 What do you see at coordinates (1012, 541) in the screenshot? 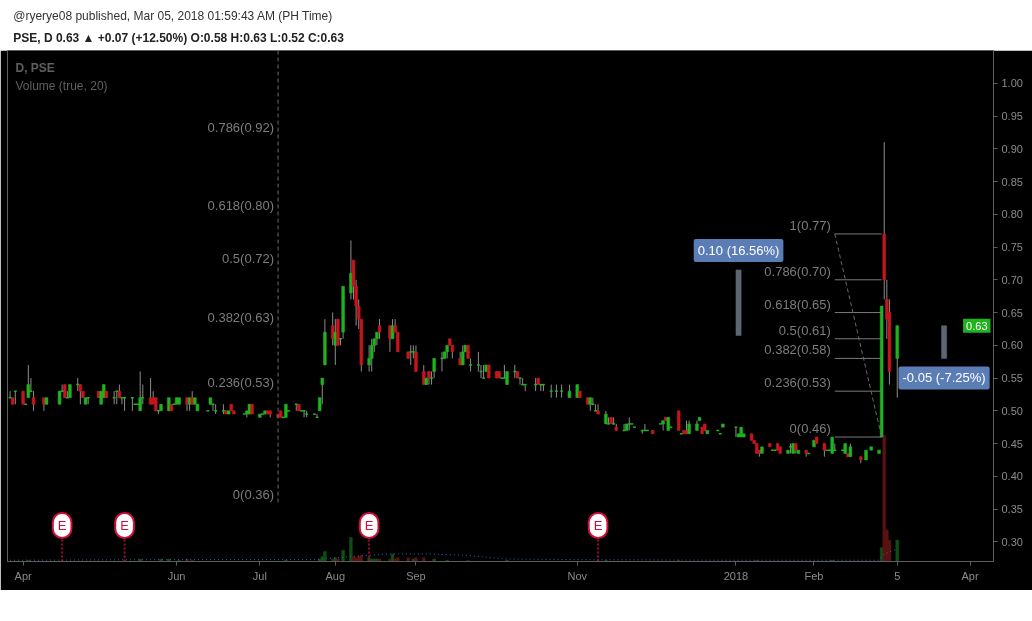
I see `y-tick-label: 0.30` at bounding box center [1012, 541].